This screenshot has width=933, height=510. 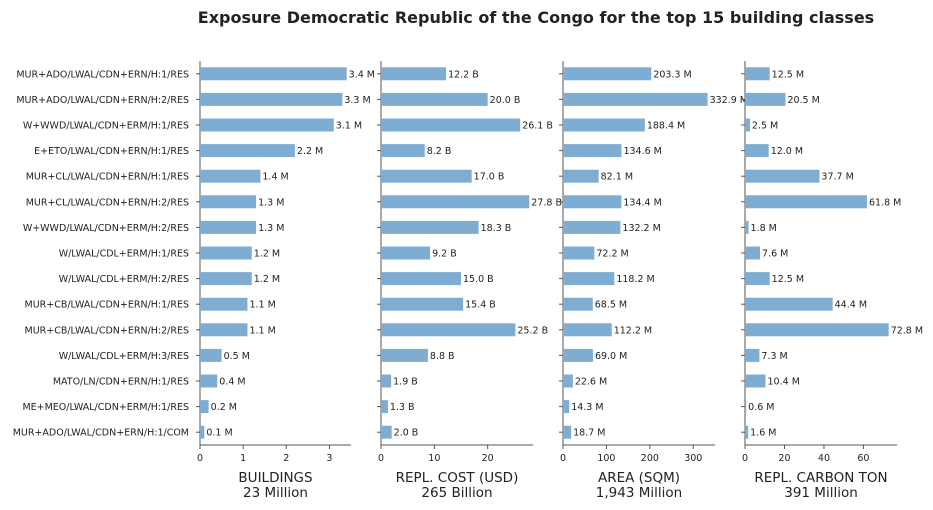 I want to click on data-label: 15.0 B, so click(x=478, y=279).